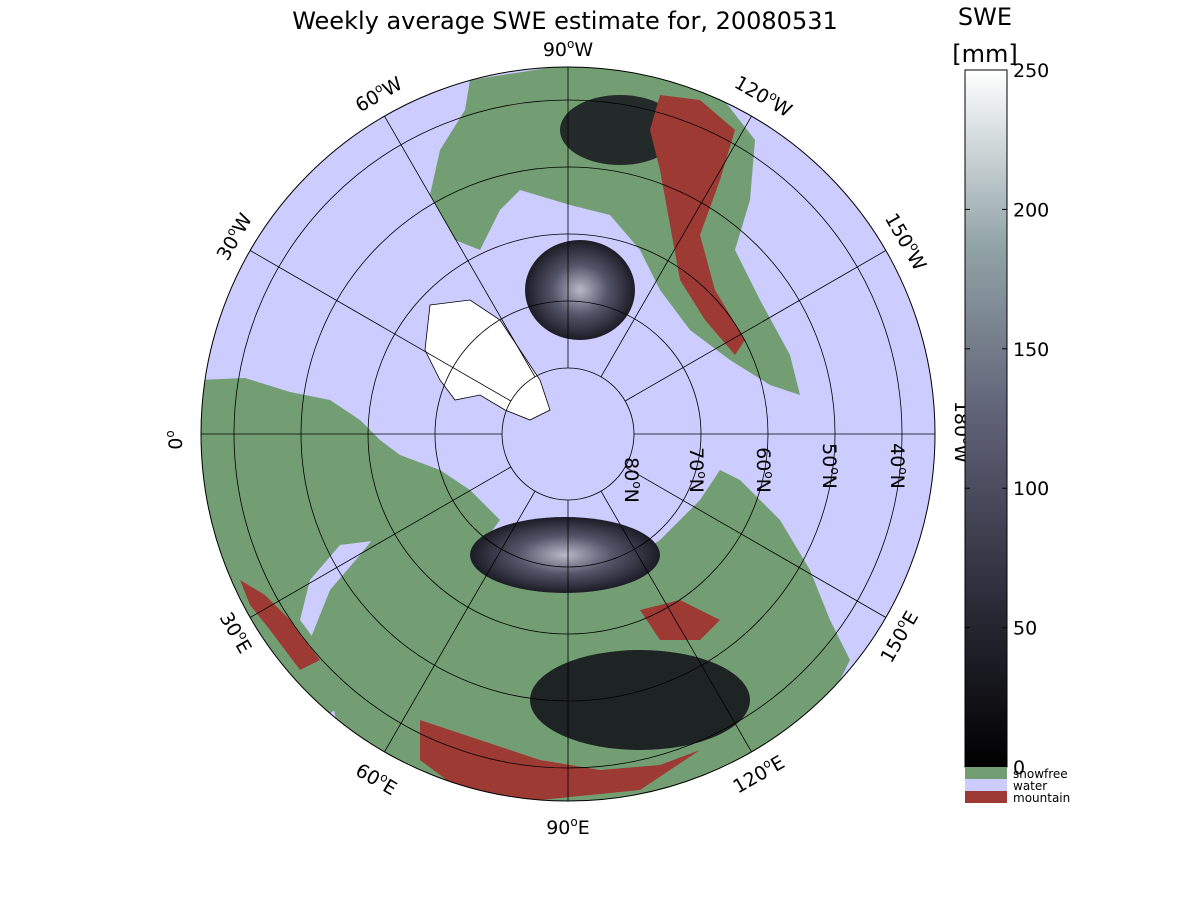 Image resolution: width=1200 pixels, height=900 pixels. Describe the element at coordinates (764, 470) in the screenshot. I see `lat-label-60n: 60oN` at that location.